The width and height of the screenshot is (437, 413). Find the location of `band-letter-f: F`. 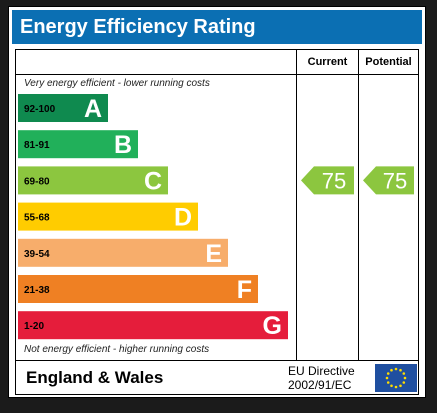

band-letter-f: F is located at coordinates (244, 290).